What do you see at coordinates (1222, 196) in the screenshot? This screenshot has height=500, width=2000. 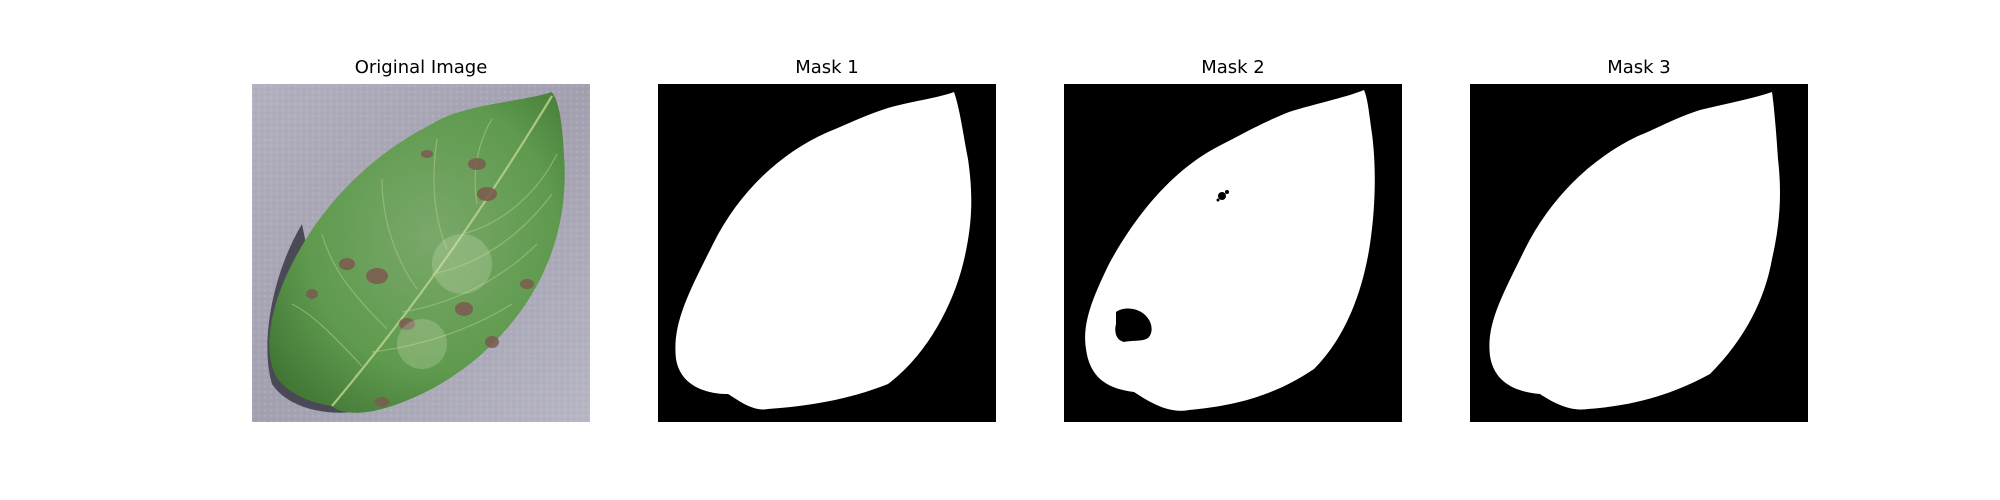 I see `mask-2-small-hole` at bounding box center [1222, 196].